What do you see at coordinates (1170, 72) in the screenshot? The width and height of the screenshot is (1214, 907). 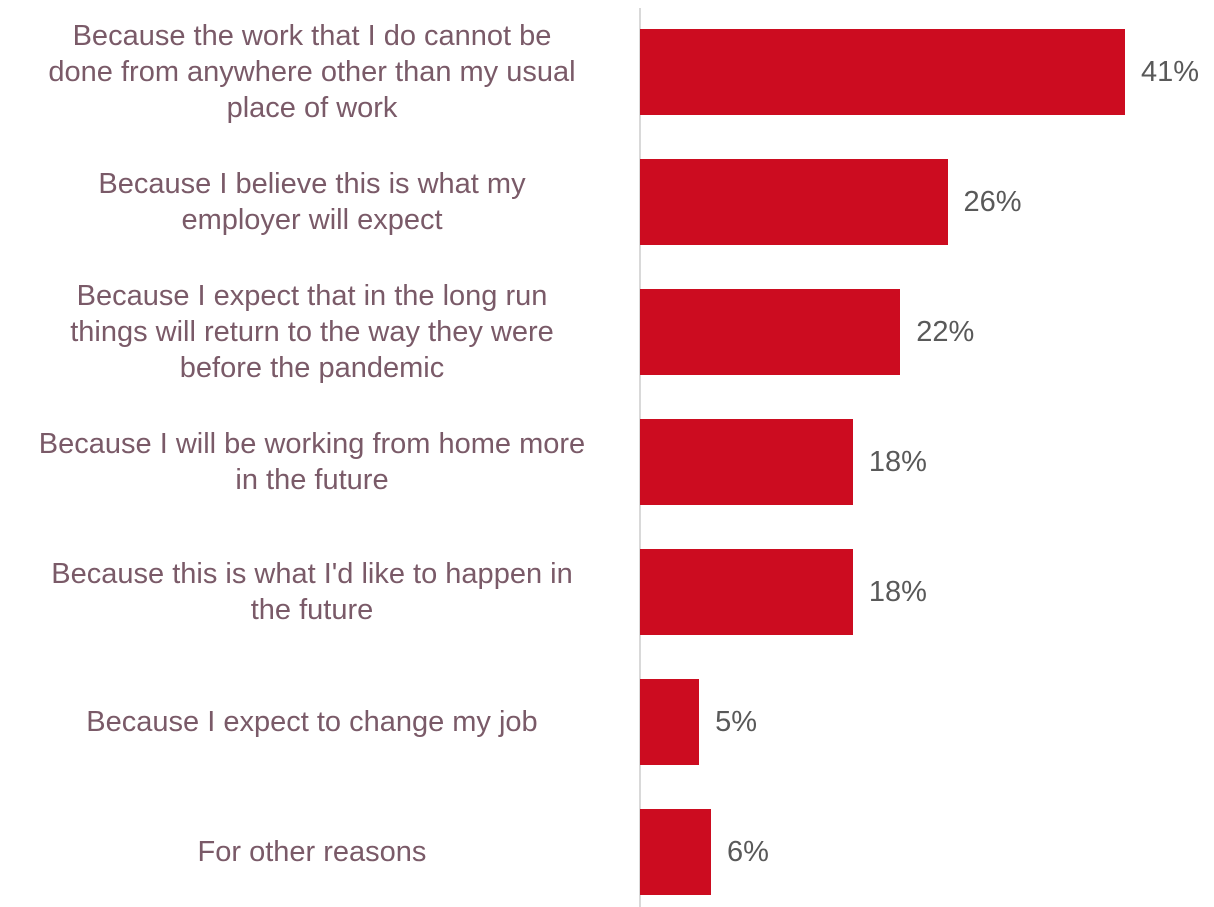 I see `data-label-1: 41%` at bounding box center [1170, 72].